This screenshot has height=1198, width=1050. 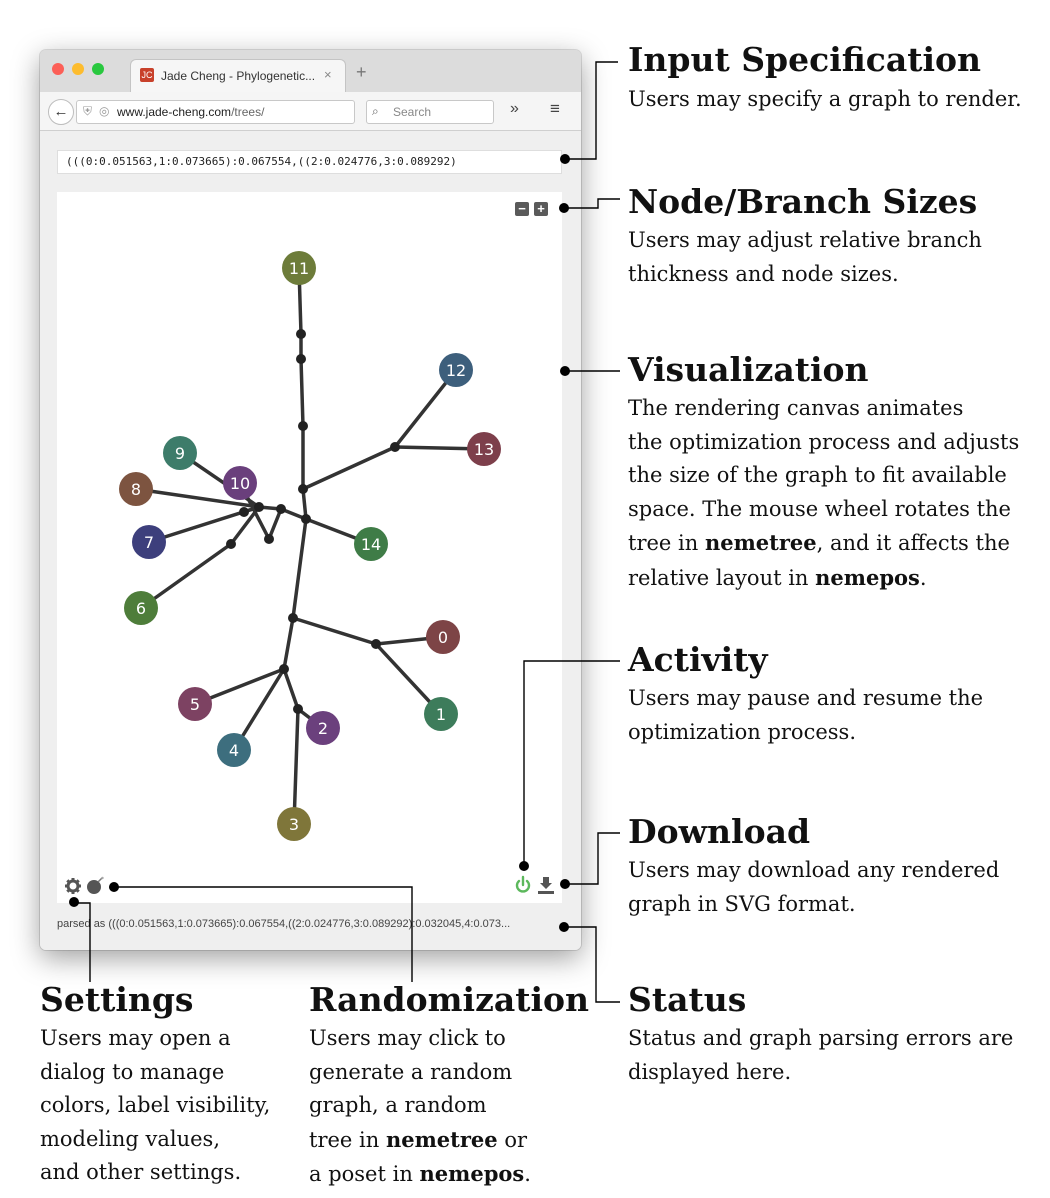 What do you see at coordinates (117, 999) in the screenshot?
I see `annotation-title-settings: Settings` at bounding box center [117, 999].